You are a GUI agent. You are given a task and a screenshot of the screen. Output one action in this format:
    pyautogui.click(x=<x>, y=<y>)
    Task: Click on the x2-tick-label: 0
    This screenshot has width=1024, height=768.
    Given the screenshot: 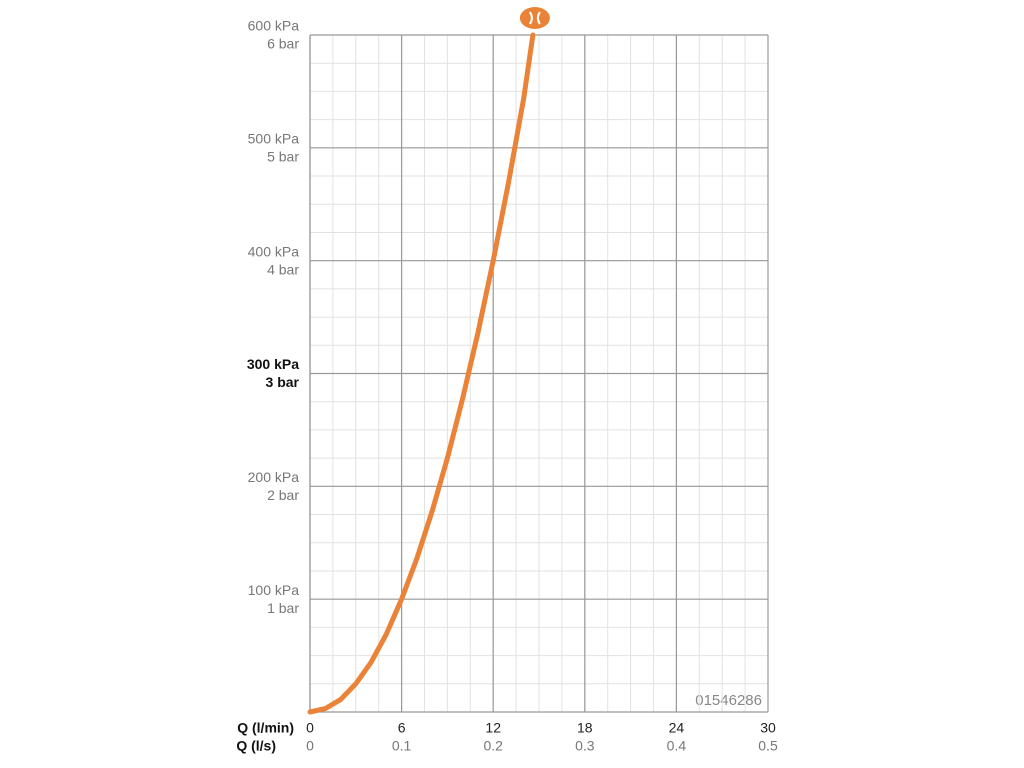 What is the action you would take?
    pyautogui.click(x=310, y=746)
    